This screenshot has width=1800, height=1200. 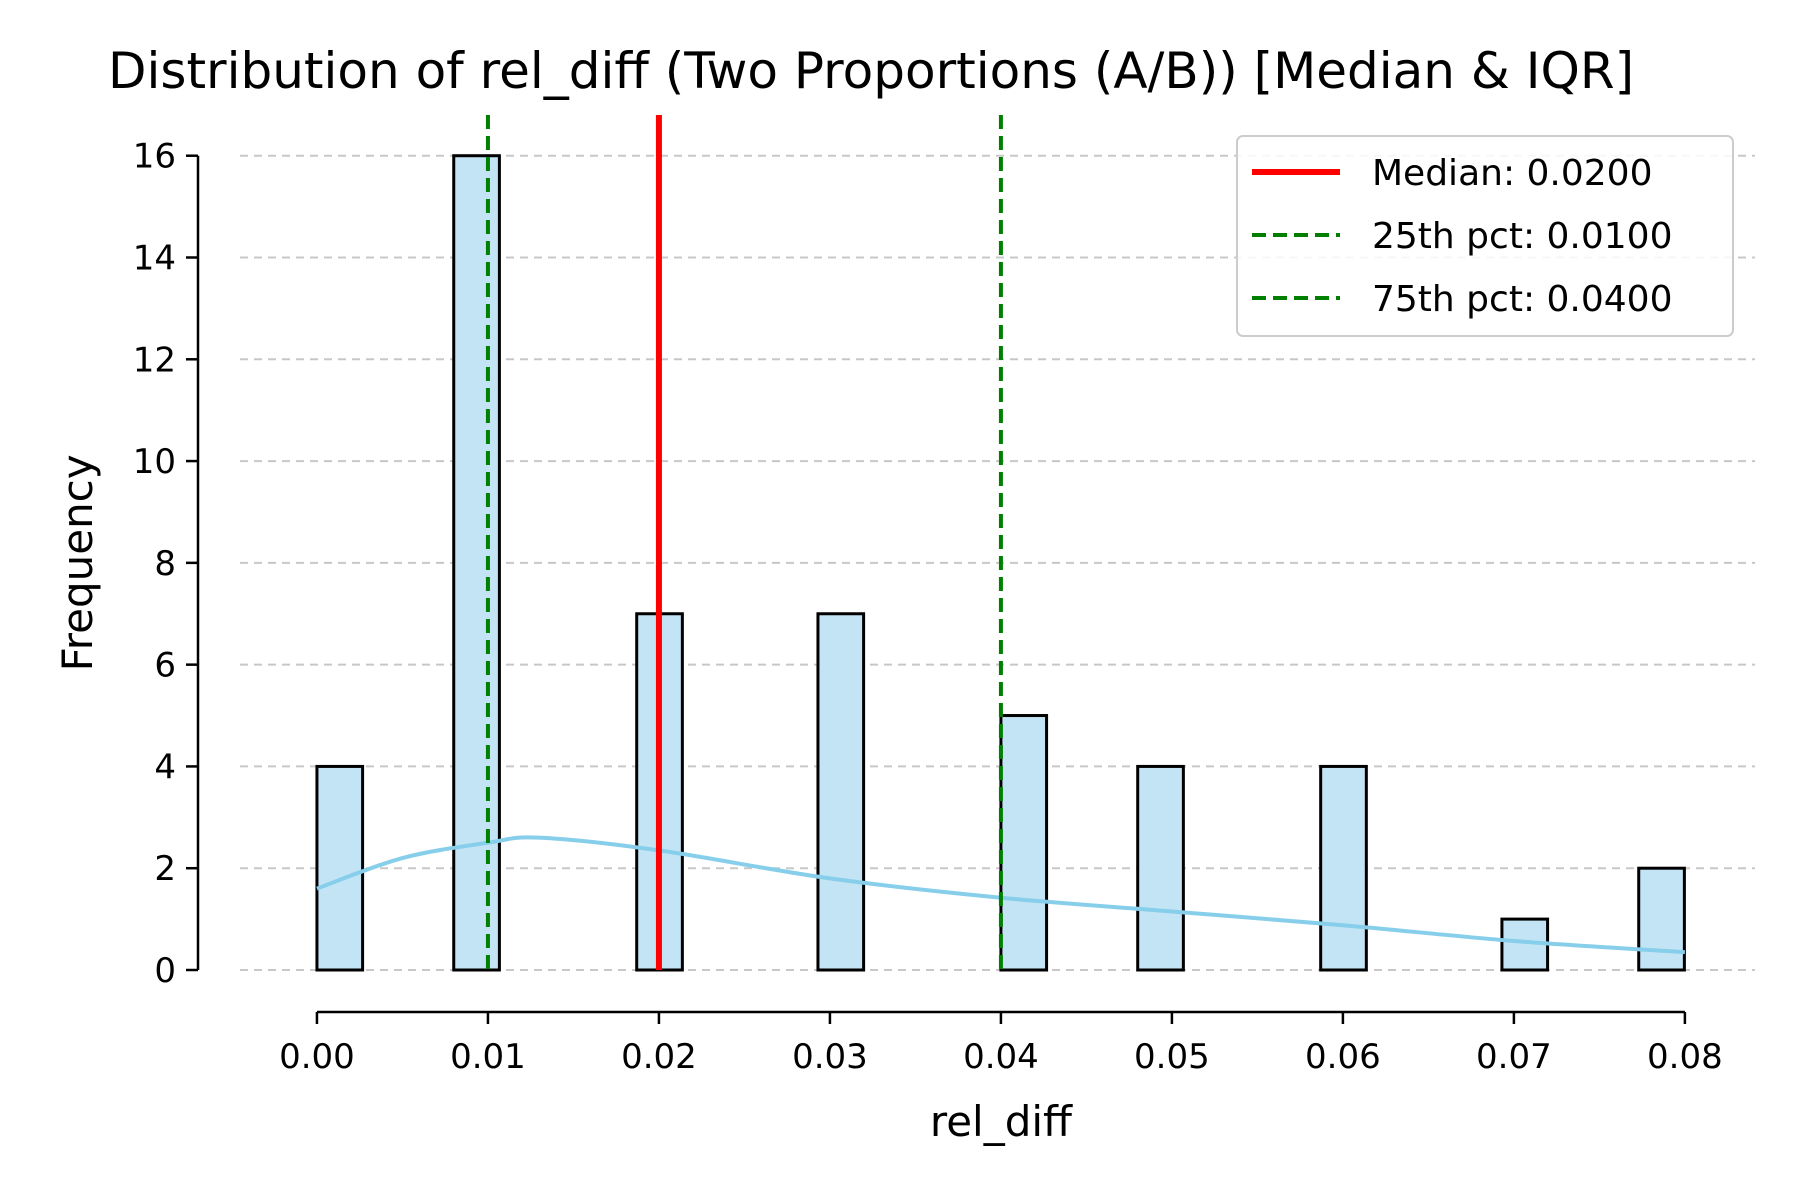 I want to click on legend-label: 75th pct: 0.0400, so click(x=1522, y=299).